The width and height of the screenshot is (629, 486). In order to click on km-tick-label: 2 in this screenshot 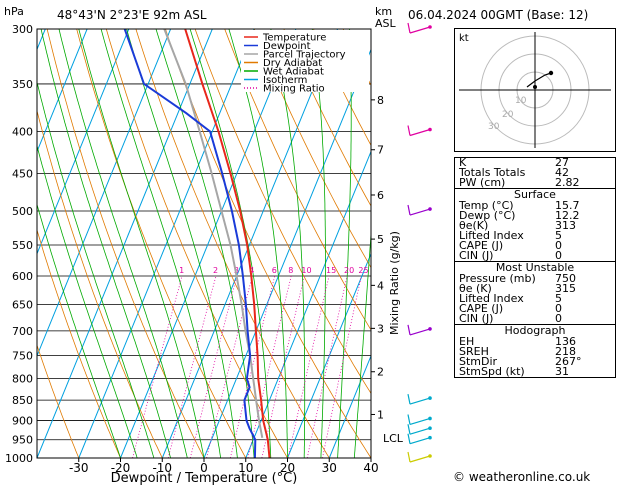, I will do `click(380, 372)`.